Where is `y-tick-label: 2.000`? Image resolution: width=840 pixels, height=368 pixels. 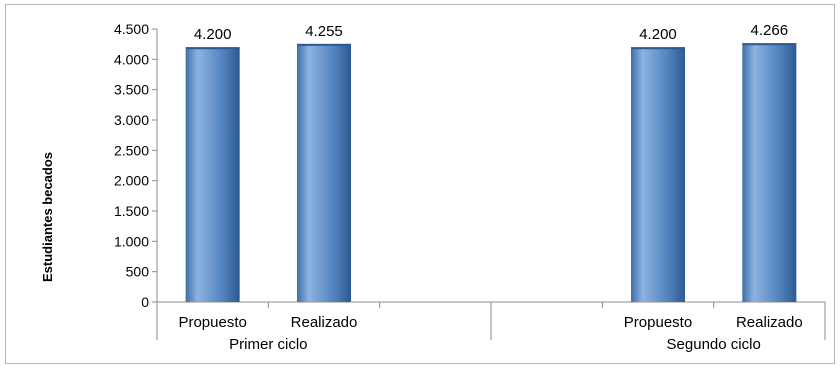 y-tick-label: 2.000 is located at coordinates (131, 181).